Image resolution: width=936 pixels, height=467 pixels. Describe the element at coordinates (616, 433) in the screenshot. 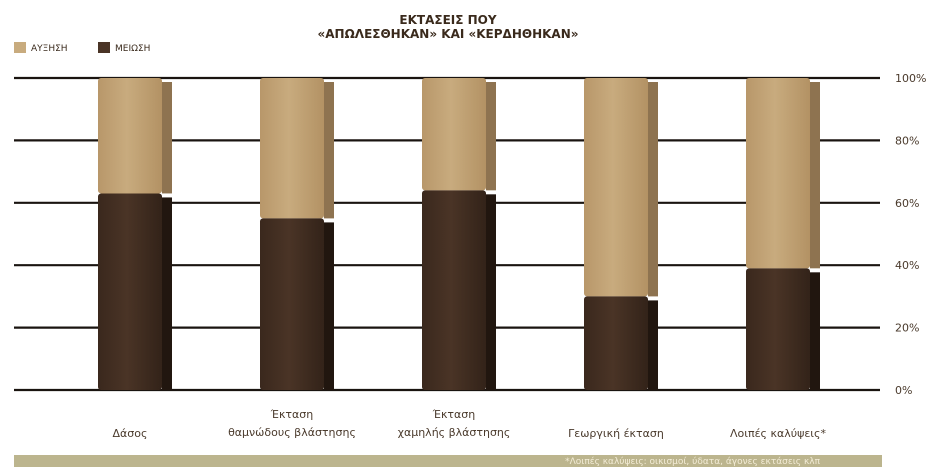

I see `x-category-label: Γεωργική έκταση` at that location.